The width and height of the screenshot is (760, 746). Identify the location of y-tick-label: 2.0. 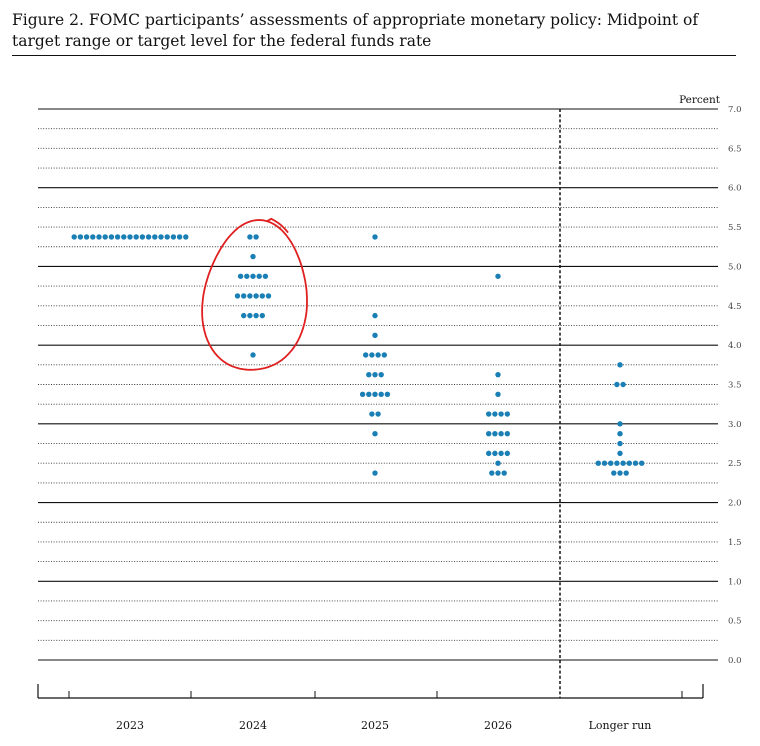
(735, 504).